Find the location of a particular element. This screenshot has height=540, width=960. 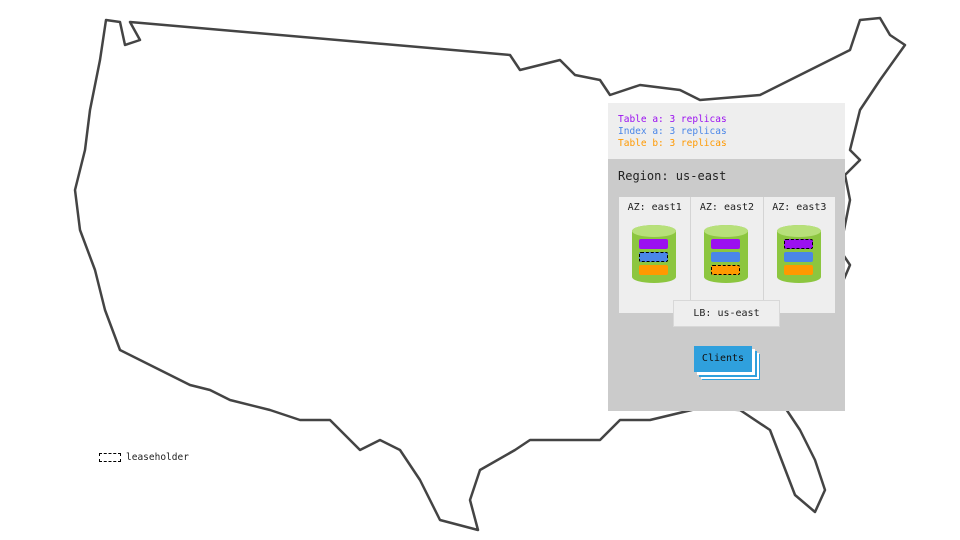

legend-table-b: Table b: 3 replicas is located at coordinates (672, 143).